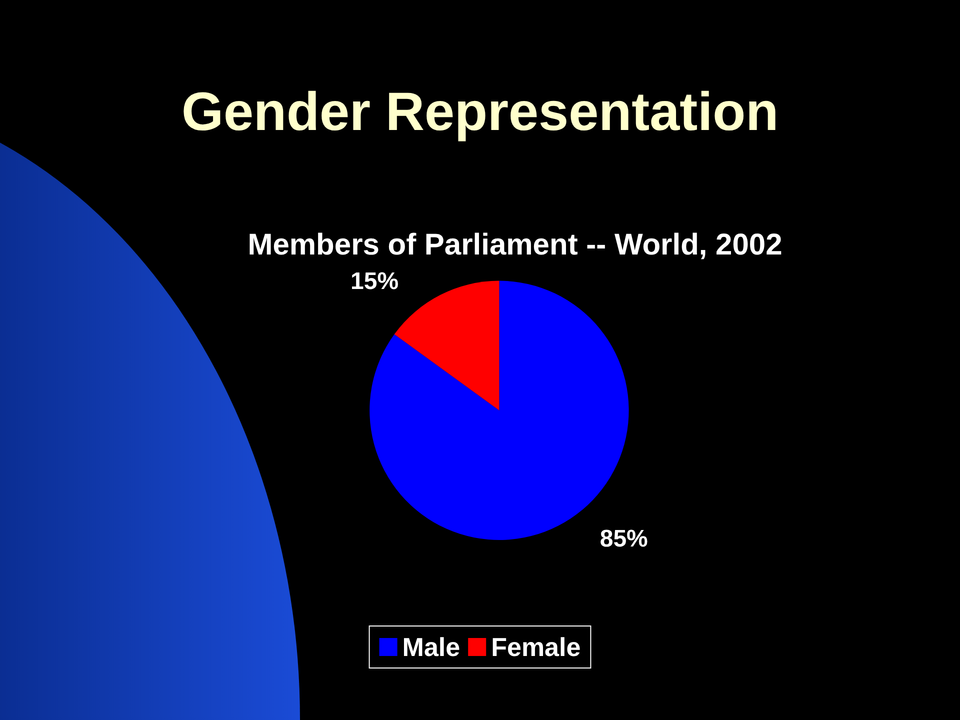  Describe the element at coordinates (374, 282) in the screenshot. I see `data-label: 15%` at that location.